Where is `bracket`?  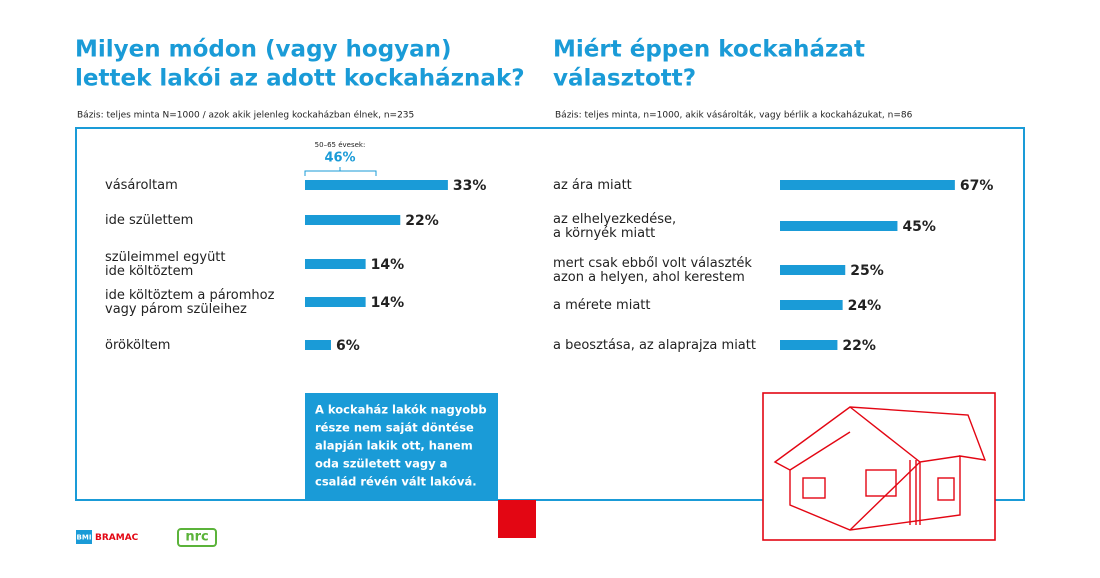 bracket is located at coordinates (340, 171).